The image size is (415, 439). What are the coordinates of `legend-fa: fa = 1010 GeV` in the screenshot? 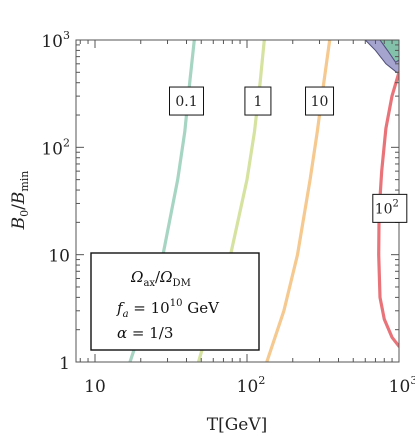 It's located at (168, 309).